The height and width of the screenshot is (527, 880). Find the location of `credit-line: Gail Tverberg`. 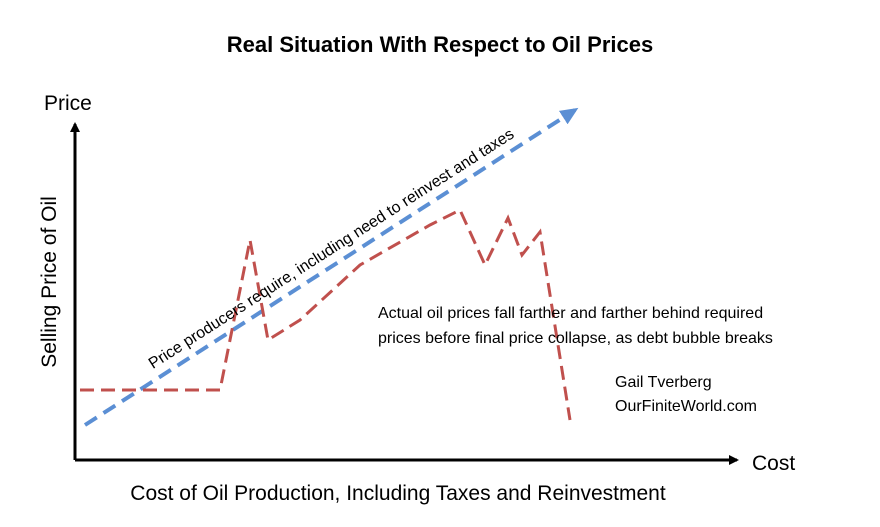

credit-line: Gail Tverberg is located at coordinates (663, 382).